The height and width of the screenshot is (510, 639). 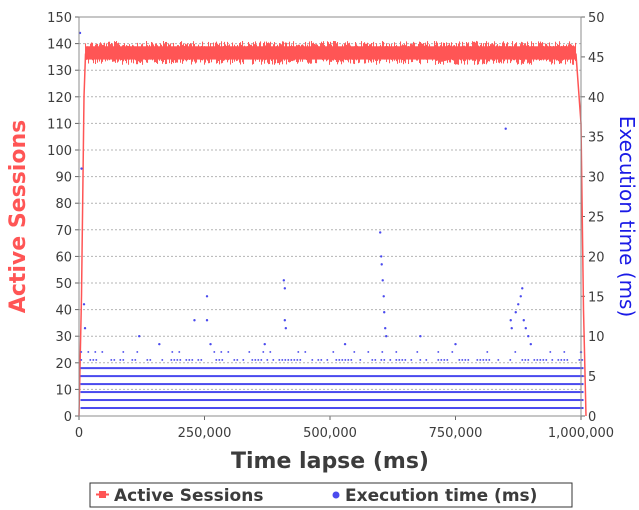 What do you see at coordinates (63, 364) in the screenshot?
I see `left-tick-label: 20` at bounding box center [63, 364].